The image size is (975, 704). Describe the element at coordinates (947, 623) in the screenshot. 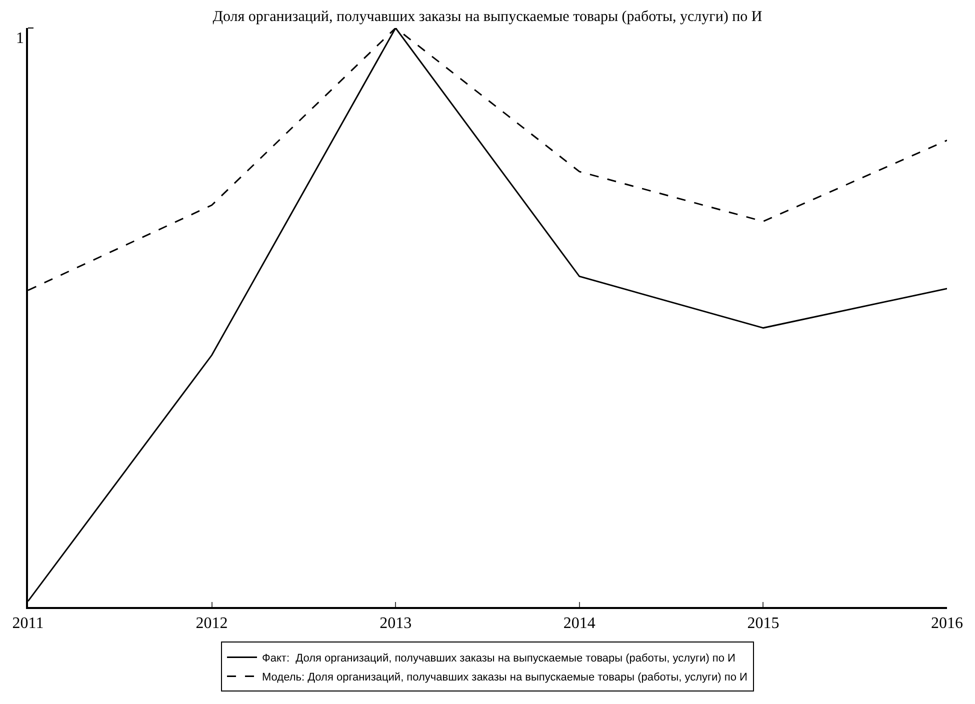

I see `x-tick-label: 2016` at that location.